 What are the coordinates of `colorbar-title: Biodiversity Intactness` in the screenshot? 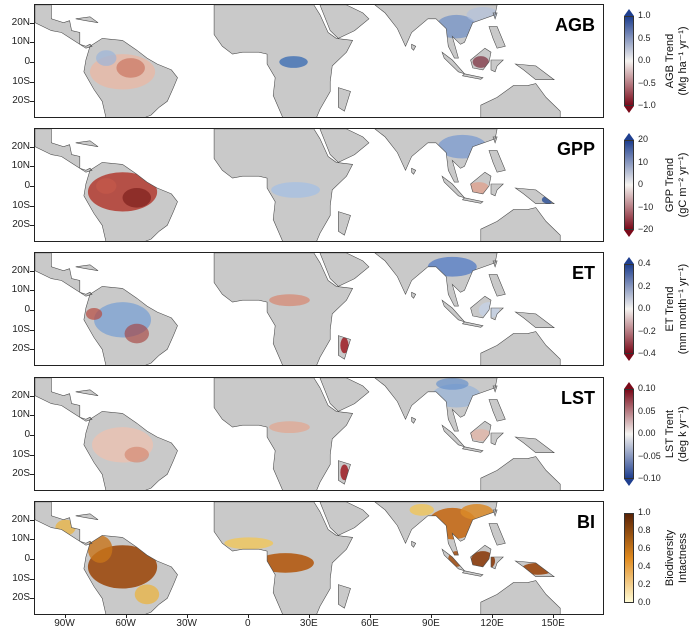 It's located at (677, 558).